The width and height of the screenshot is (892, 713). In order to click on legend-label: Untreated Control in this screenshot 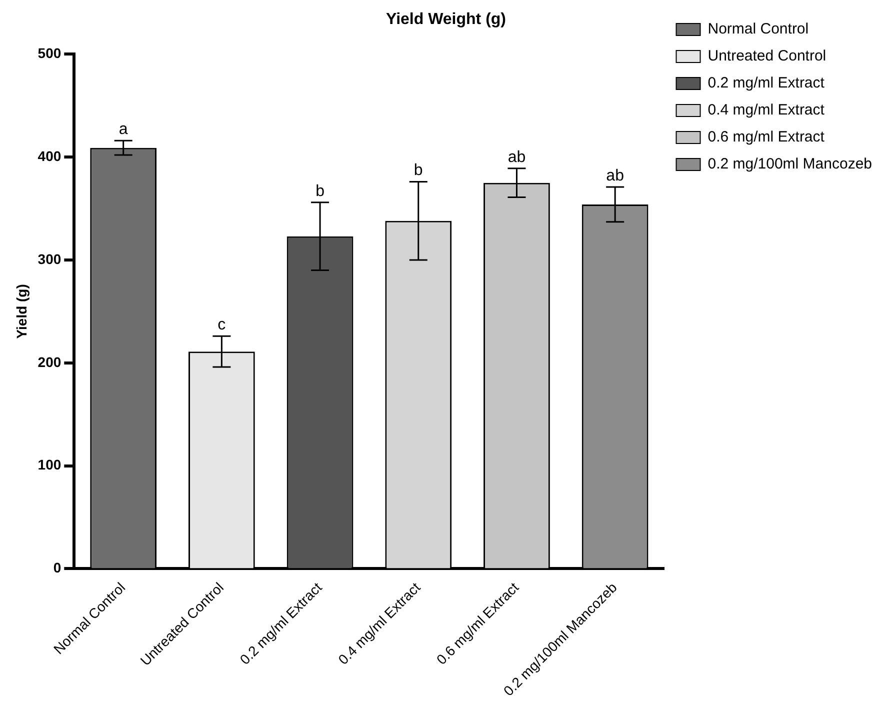, I will do `click(767, 56)`.